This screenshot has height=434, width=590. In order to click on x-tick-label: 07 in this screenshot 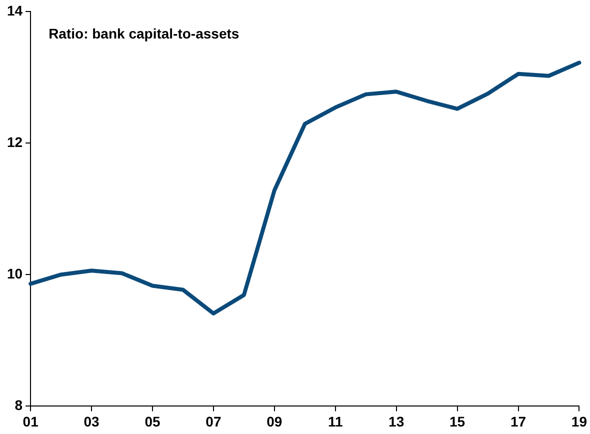, I will do `click(214, 421)`.